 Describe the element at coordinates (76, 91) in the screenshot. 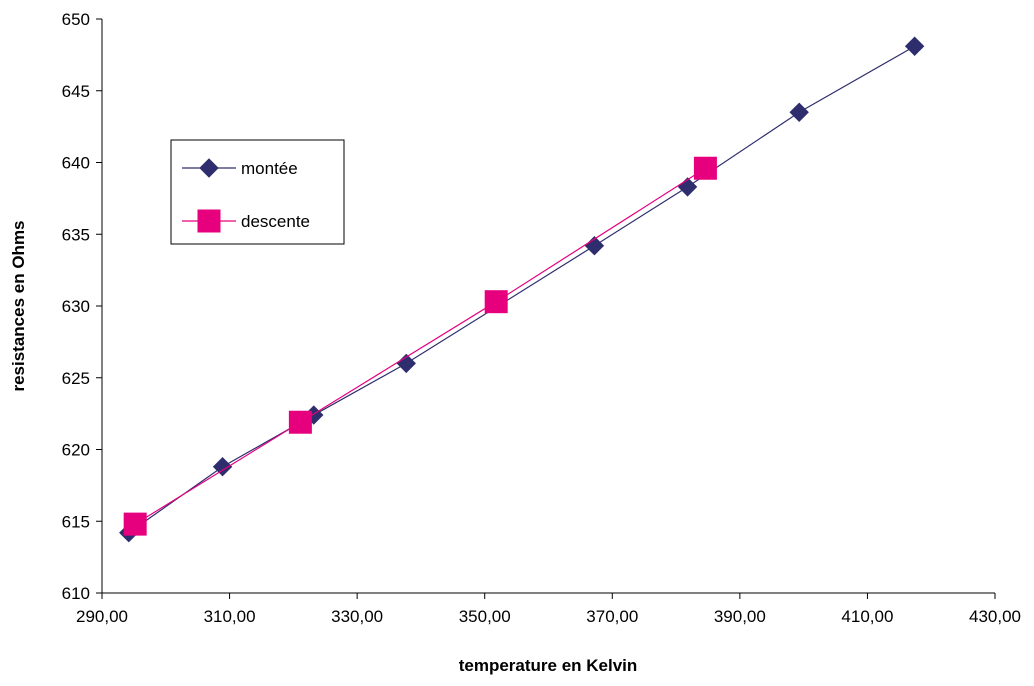

I see `y-tick-label: 645` at that location.